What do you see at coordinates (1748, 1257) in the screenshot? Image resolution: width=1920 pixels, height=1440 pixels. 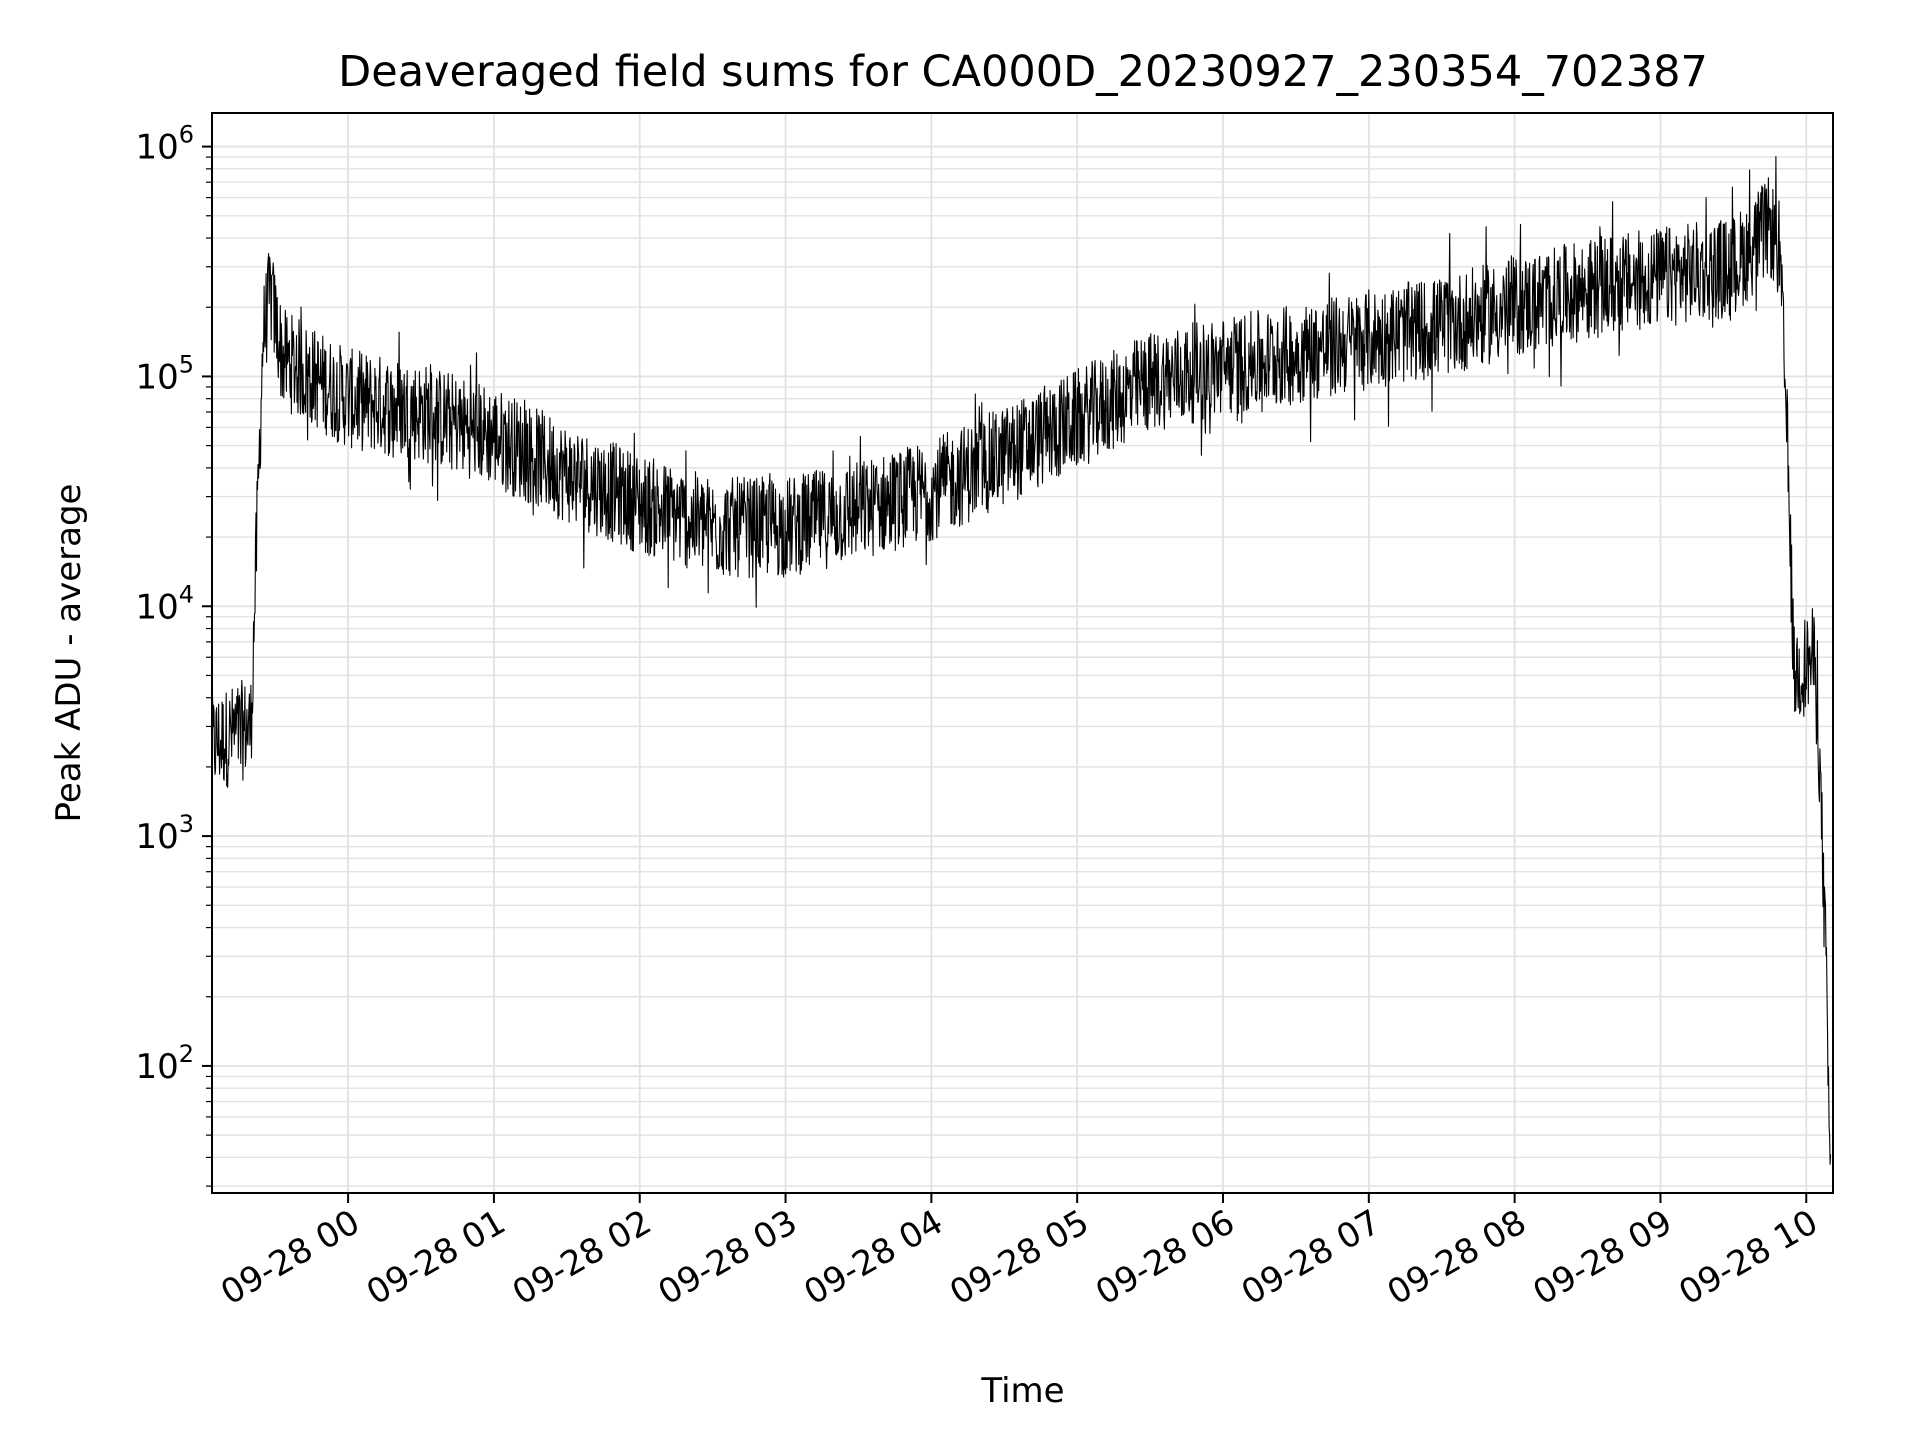 I see `x-tick-label: 09-28 10` at bounding box center [1748, 1257].